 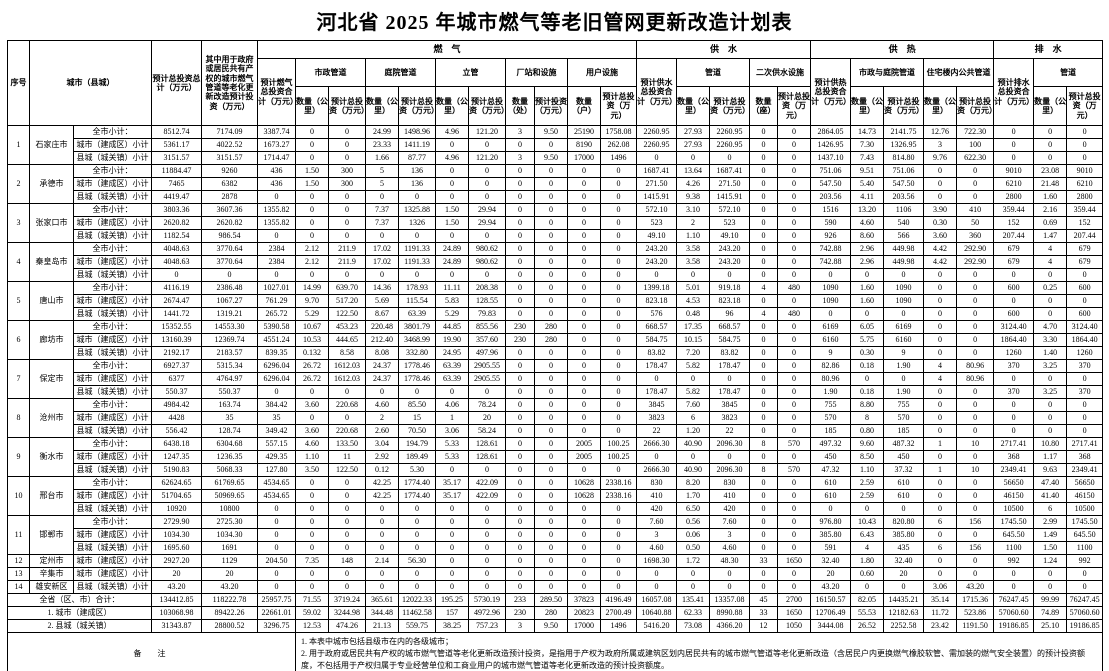 What do you see at coordinates (1085, 210) in the screenshot?
I see `table-cell: 359.44` at bounding box center [1085, 210].